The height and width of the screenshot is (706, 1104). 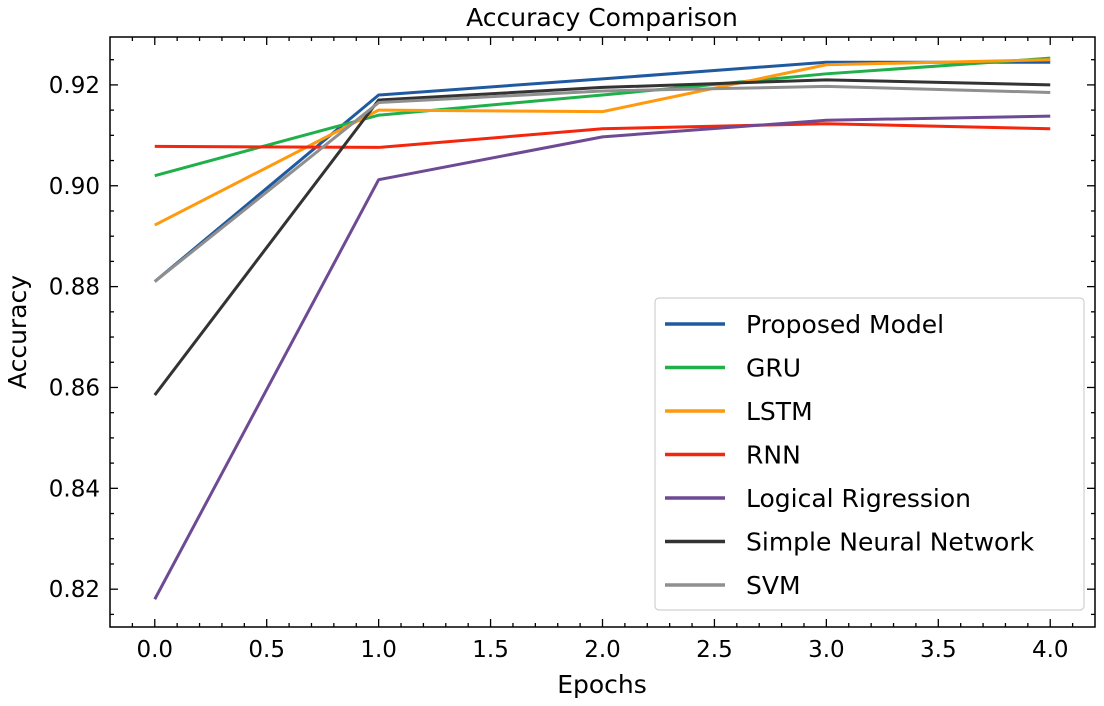 What do you see at coordinates (826, 650) in the screenshot?
I see `x-tick-label: 3.0` at bounding box center [826, 650].